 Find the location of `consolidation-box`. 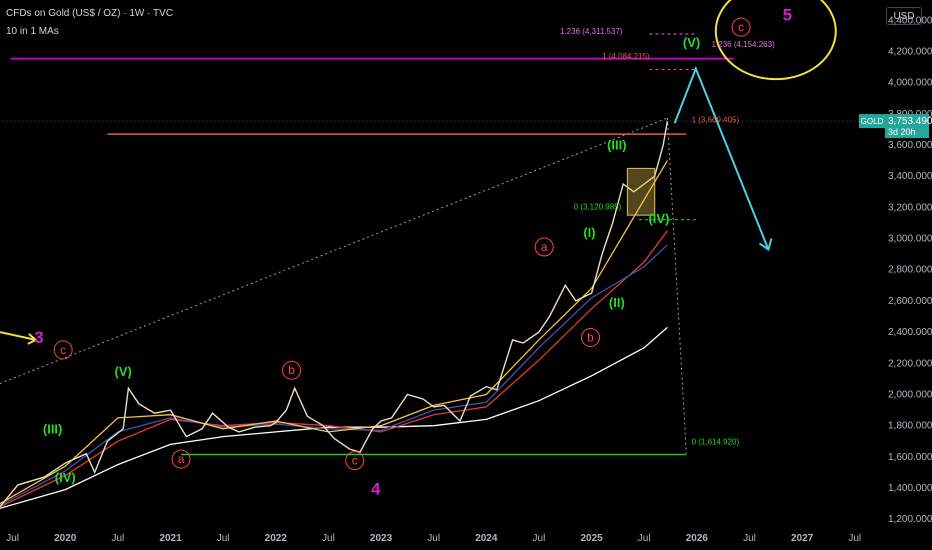

consolidation-box is located at coordinates (641, 191).